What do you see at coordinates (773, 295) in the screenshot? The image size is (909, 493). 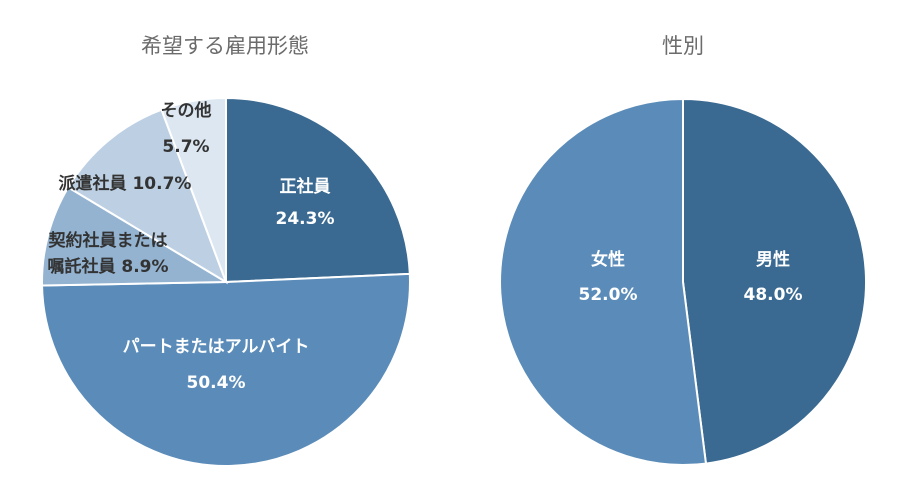 I see `gender-slice-0-label-1: 48.0%` at bounding box center [773, 295].